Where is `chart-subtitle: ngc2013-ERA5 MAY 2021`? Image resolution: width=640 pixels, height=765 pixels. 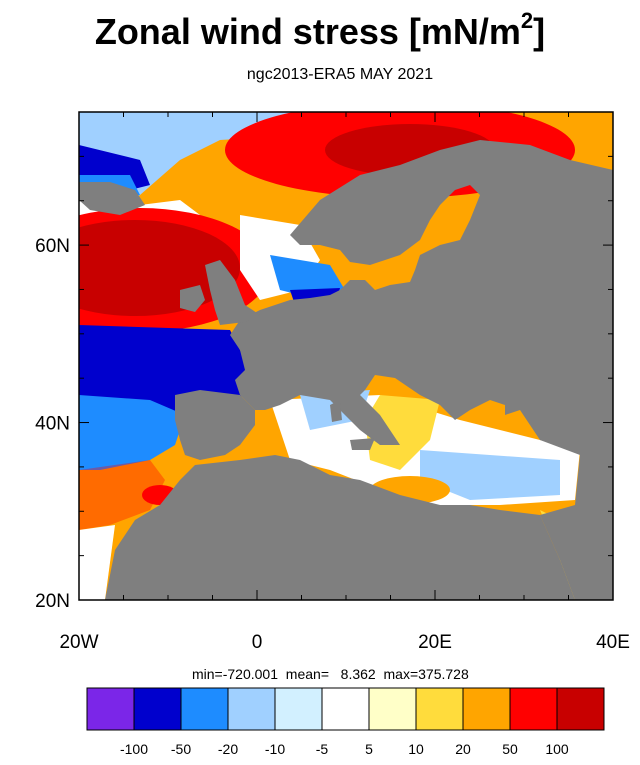 chart-subtitle: ngc2013-ERA5 MAY 2021 is located at coordinates (340, 74).